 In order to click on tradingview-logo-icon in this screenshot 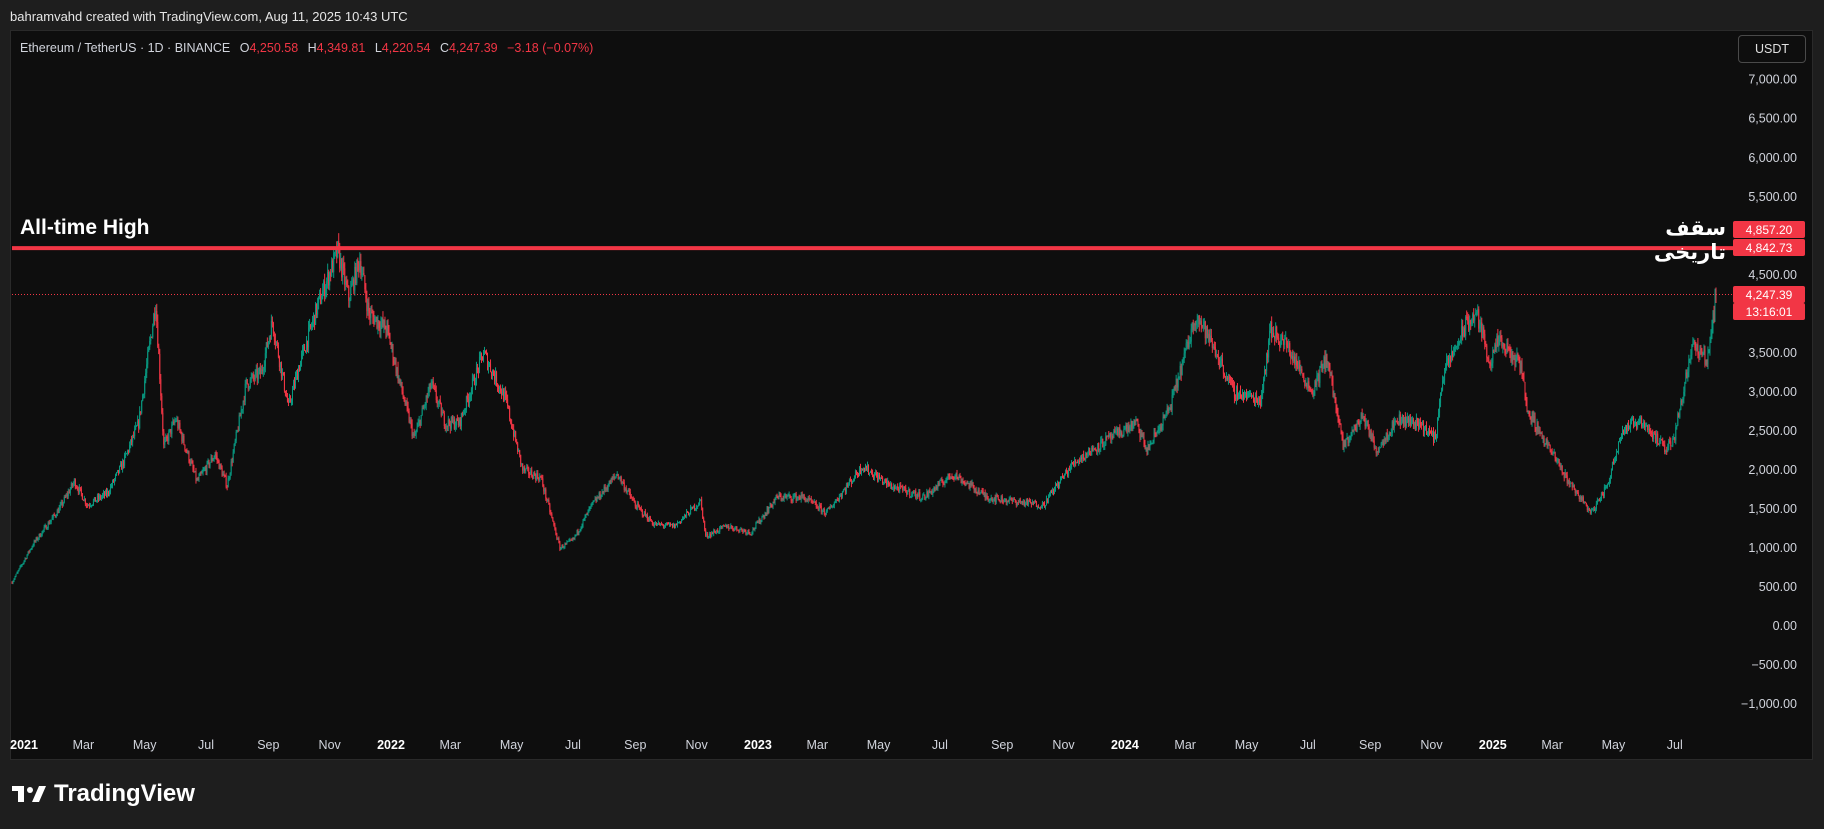, I will do `click(29, 794)`.